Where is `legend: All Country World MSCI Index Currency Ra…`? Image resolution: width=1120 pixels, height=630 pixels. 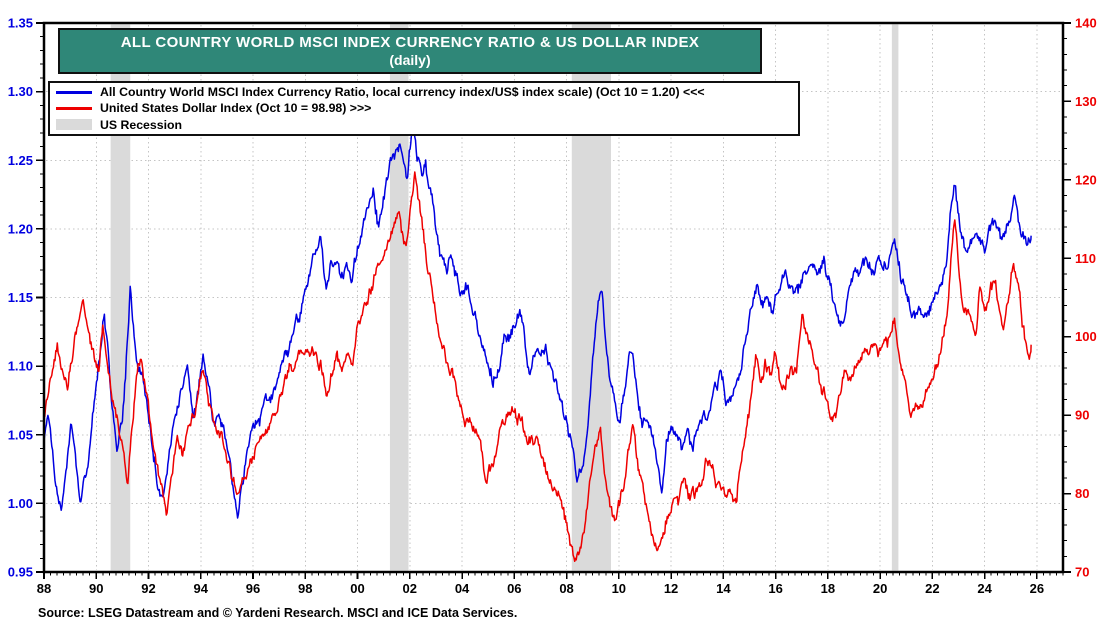 legend: All Country World MSCI Index Currency Ra… is located at coordinates (424, 108).